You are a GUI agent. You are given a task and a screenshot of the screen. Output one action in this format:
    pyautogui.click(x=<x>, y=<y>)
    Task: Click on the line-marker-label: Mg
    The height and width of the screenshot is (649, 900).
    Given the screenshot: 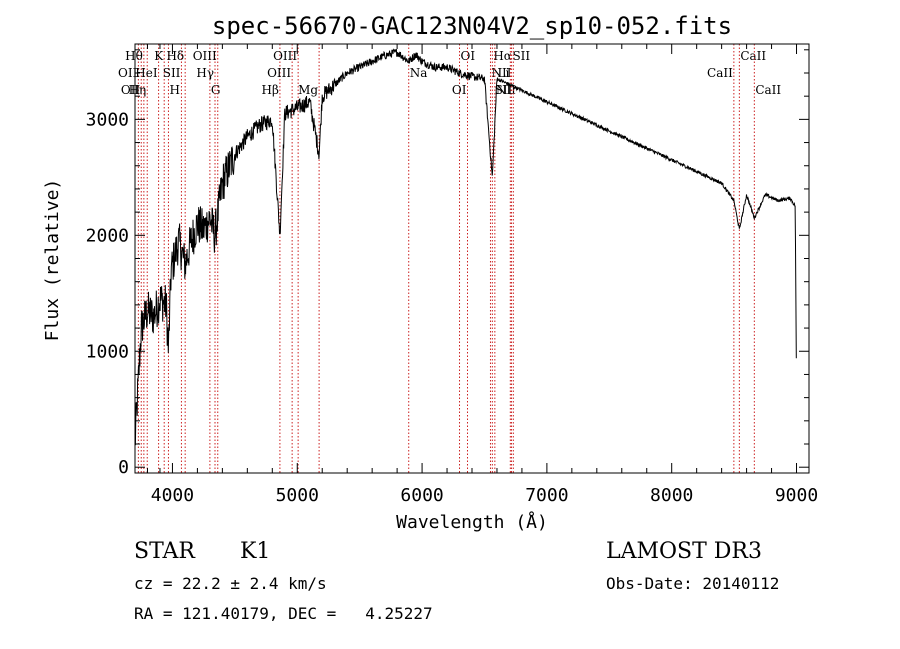 What is the action you would take?
    pyautogui.click(x=308, y=90)
    